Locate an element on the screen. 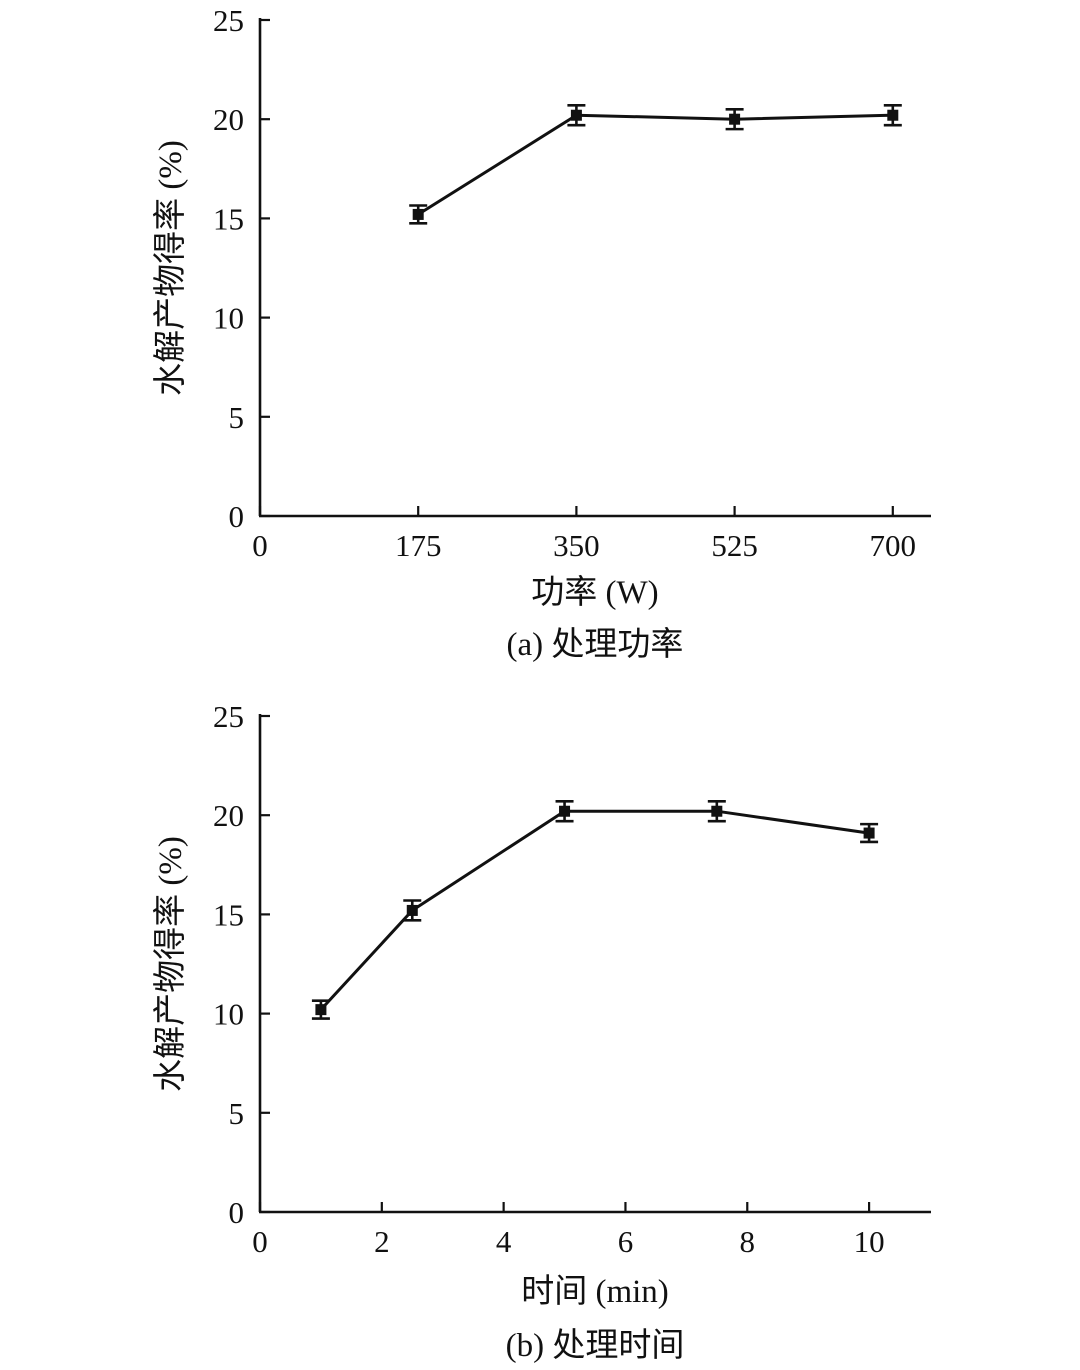 The width and height of the screenshot is (1080, 1370). caption-b: (b) 处理时间 is located at coordinates (595, 1345).